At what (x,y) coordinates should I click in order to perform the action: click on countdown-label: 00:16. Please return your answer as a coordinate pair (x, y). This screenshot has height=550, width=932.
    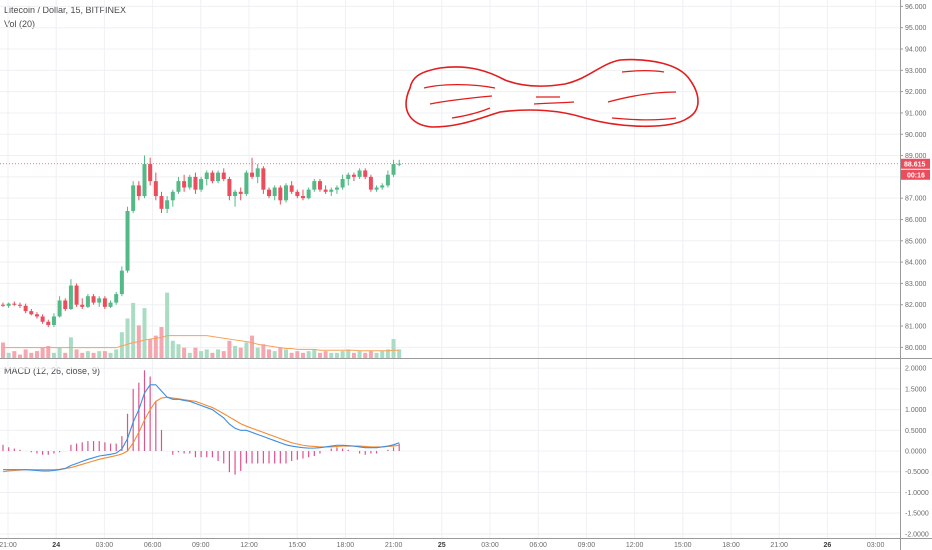
    Looking at the image, I should click on (916, 175).